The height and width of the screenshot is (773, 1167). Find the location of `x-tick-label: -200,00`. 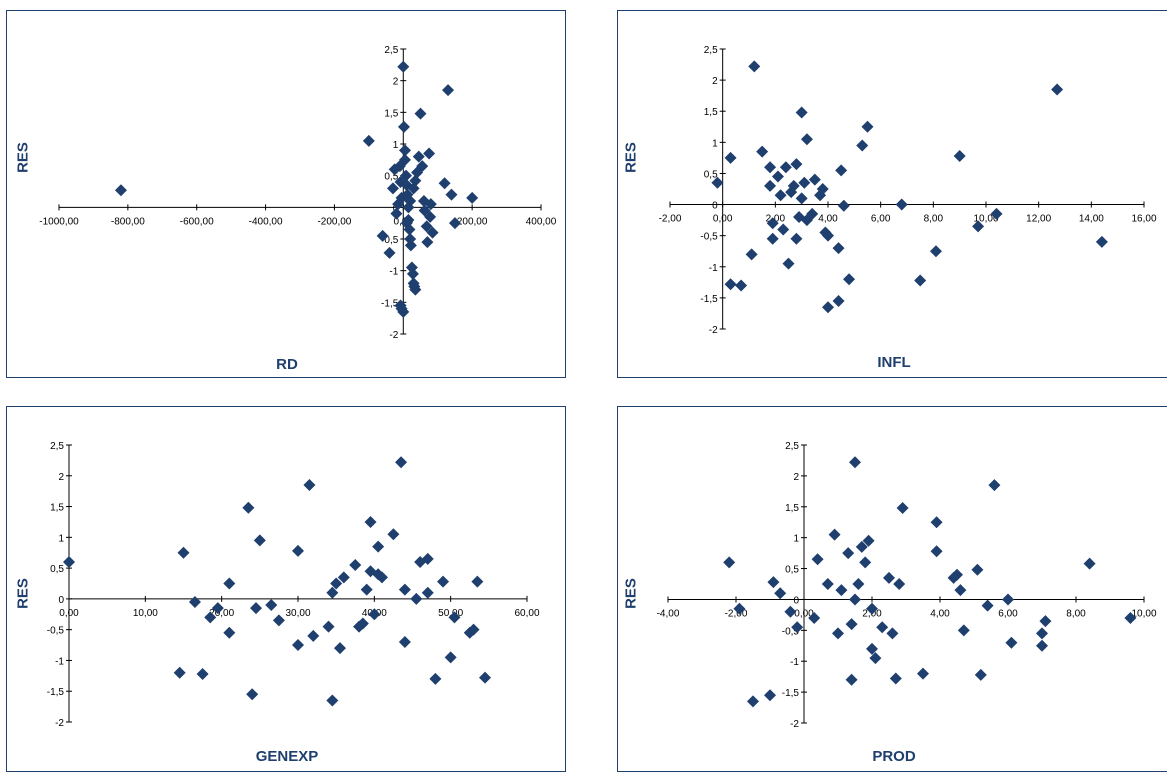

x-tick-label: -200,00 is located at coordinates (334, 221).